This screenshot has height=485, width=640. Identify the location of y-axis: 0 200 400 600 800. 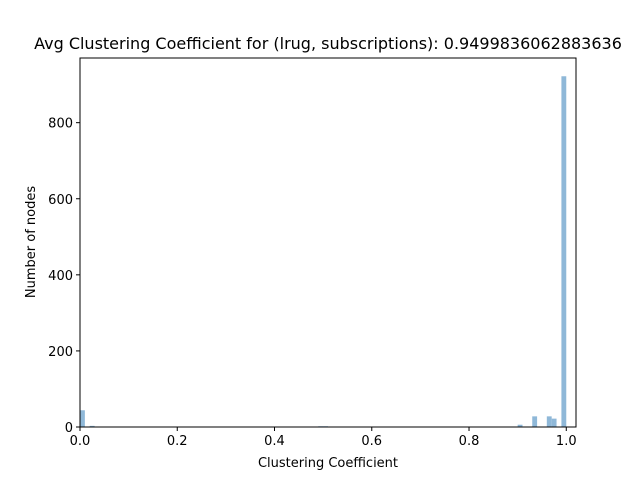
(64, 276).